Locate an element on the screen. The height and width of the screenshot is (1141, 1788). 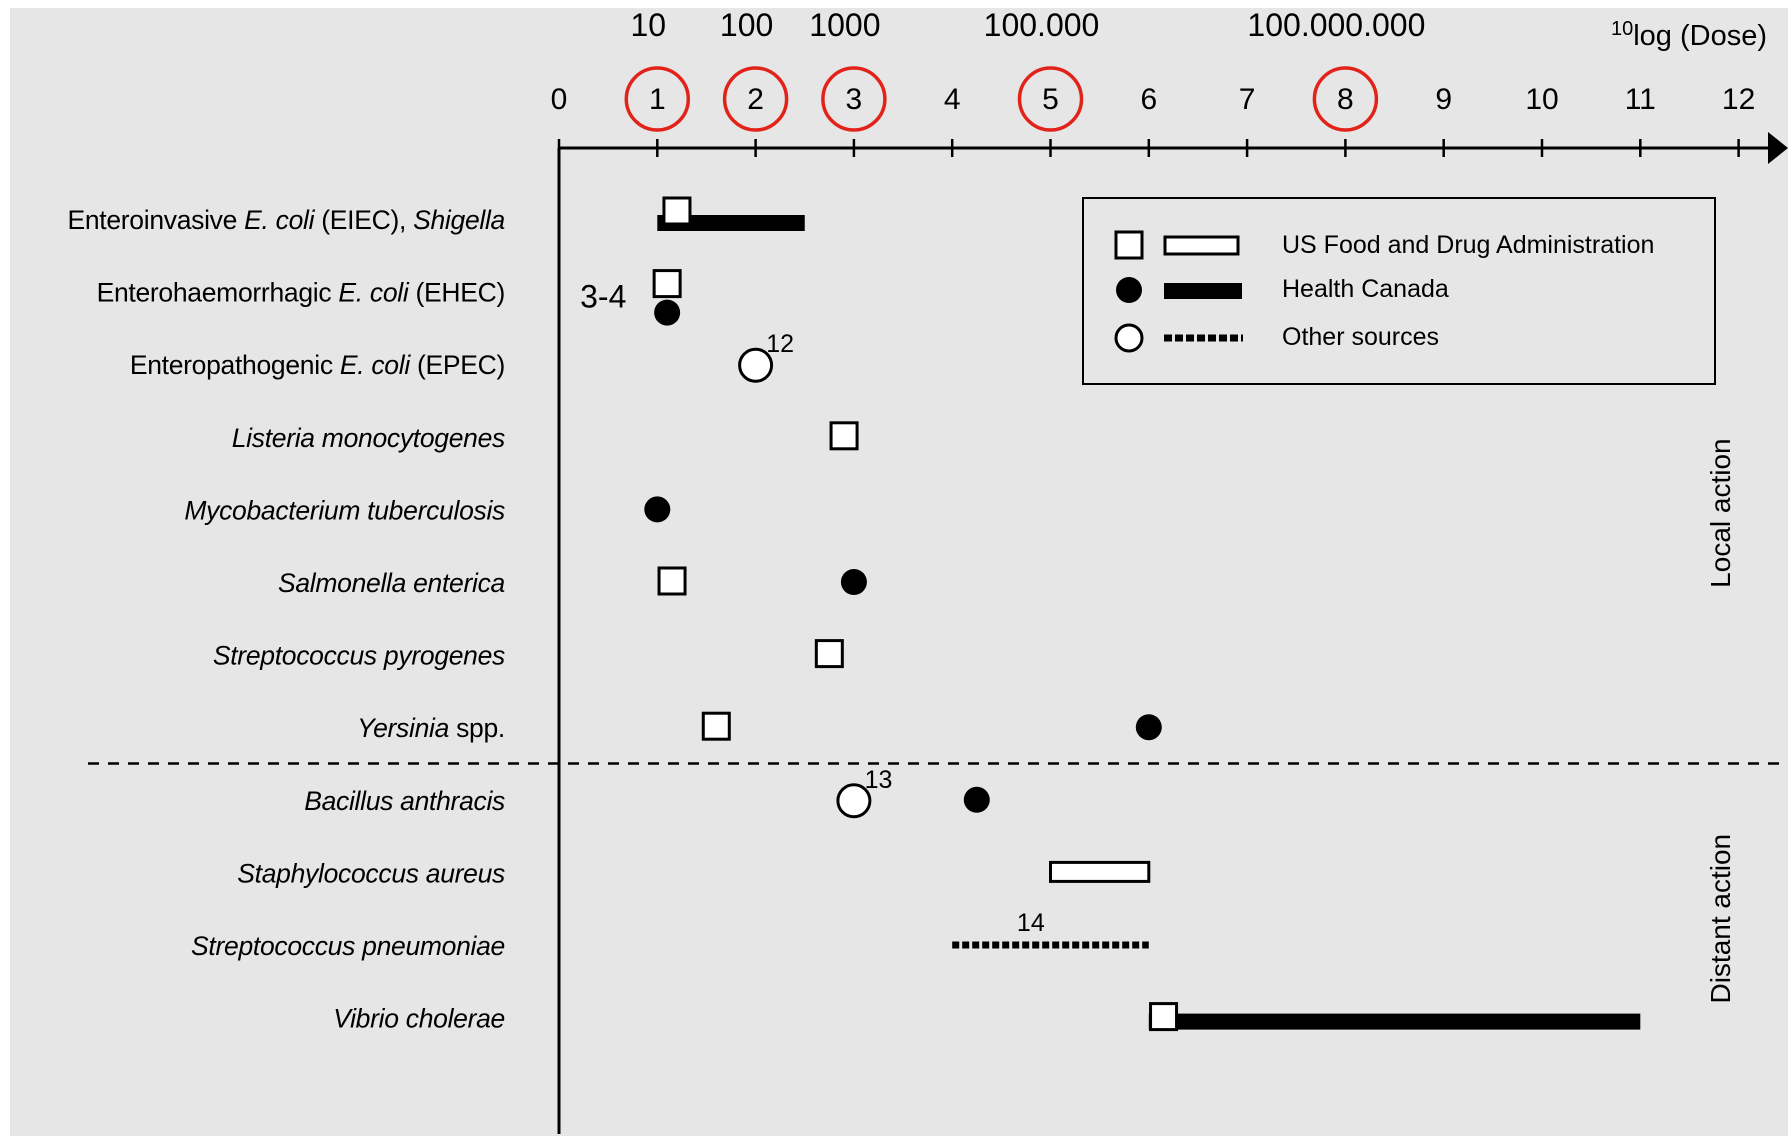
row-label-part: Streptococcus pneumoniae is located at coordinates (348, 946).